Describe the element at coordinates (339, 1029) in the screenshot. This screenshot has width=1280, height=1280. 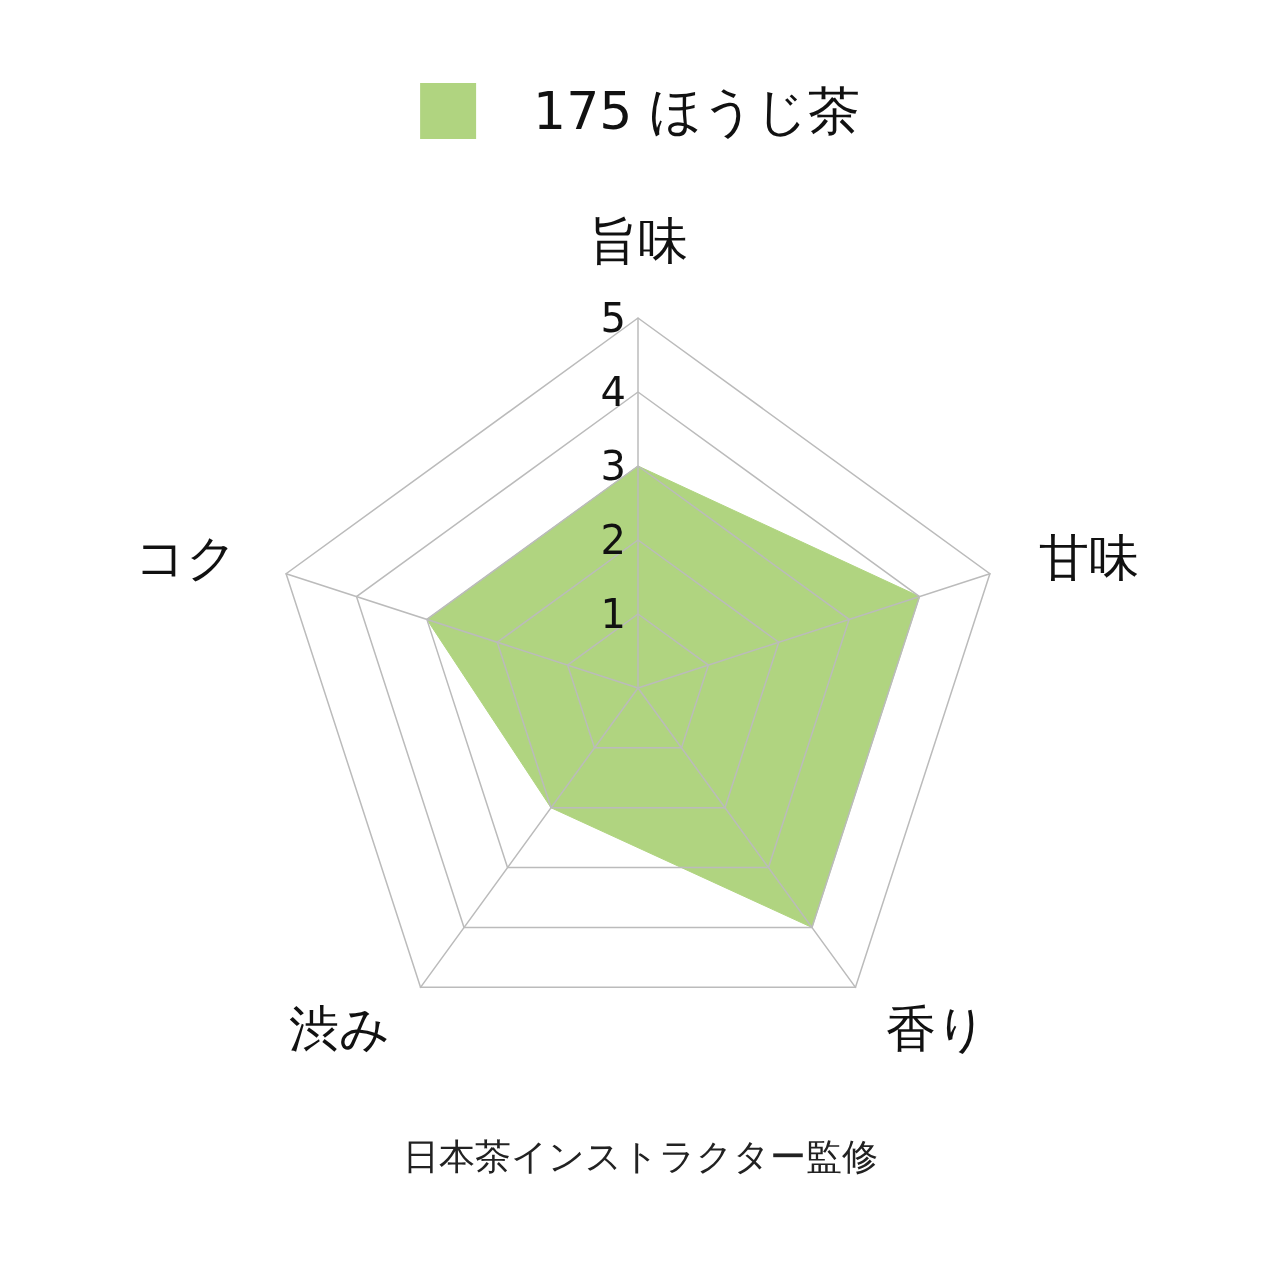
I see `spoke-label: 渋み` at that location.